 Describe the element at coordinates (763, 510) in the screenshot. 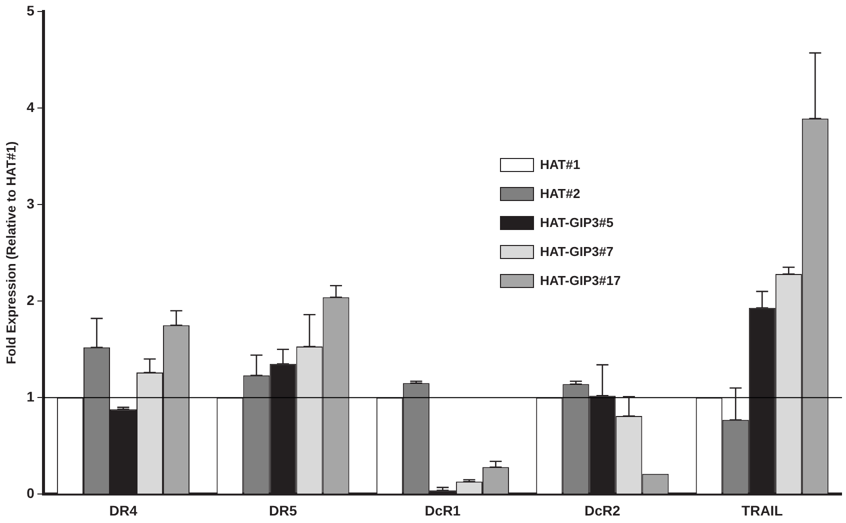

I see `x-tick-label: TRAIL` at that location.